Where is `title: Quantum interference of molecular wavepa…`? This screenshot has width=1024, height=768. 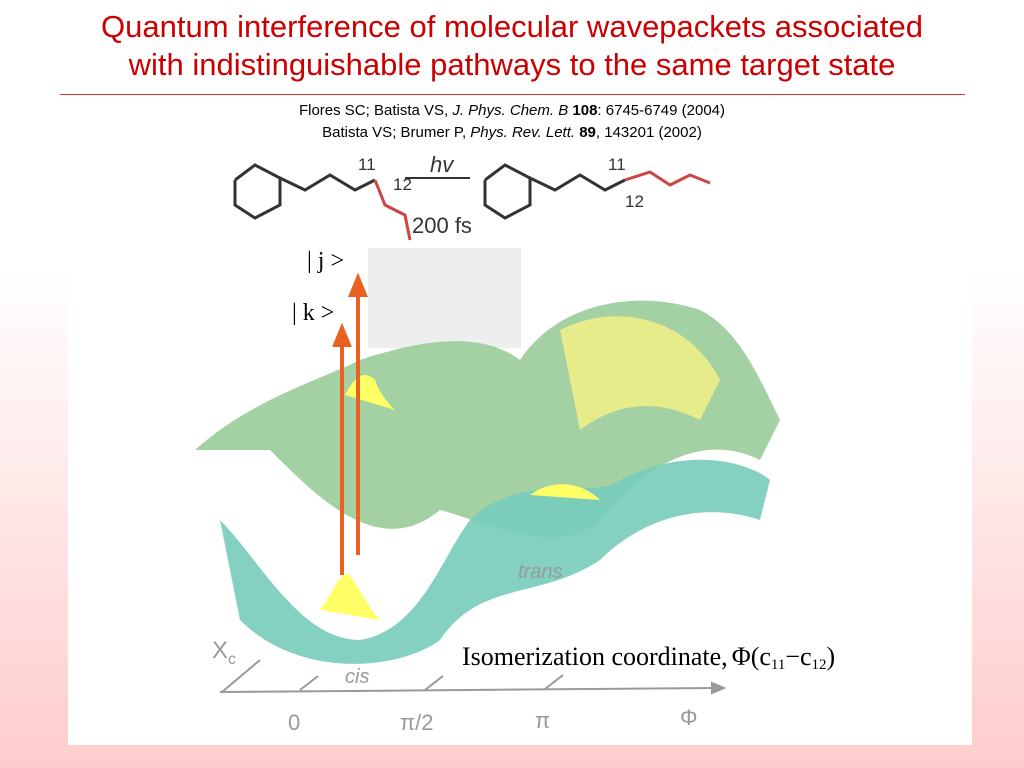
title: Quantum interference of molecular wavepa… is located at coordinates (512, 46).